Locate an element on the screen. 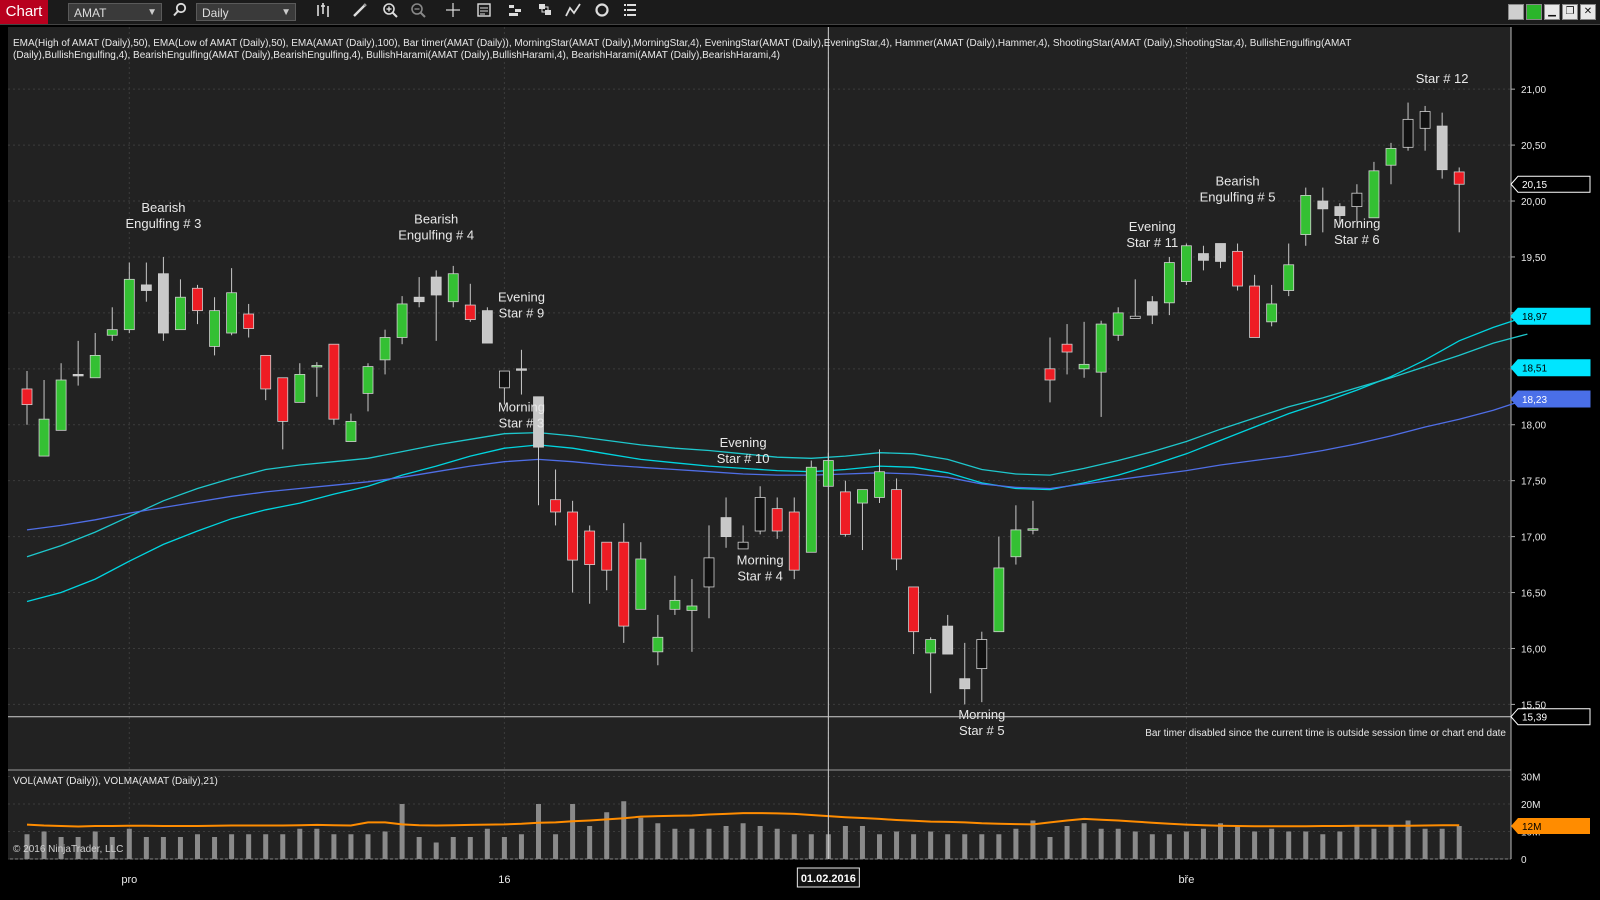 The height and width of the screenshot is (900, 1600). price-tick-label: 16,00 is located at coordinates (1533, 649).